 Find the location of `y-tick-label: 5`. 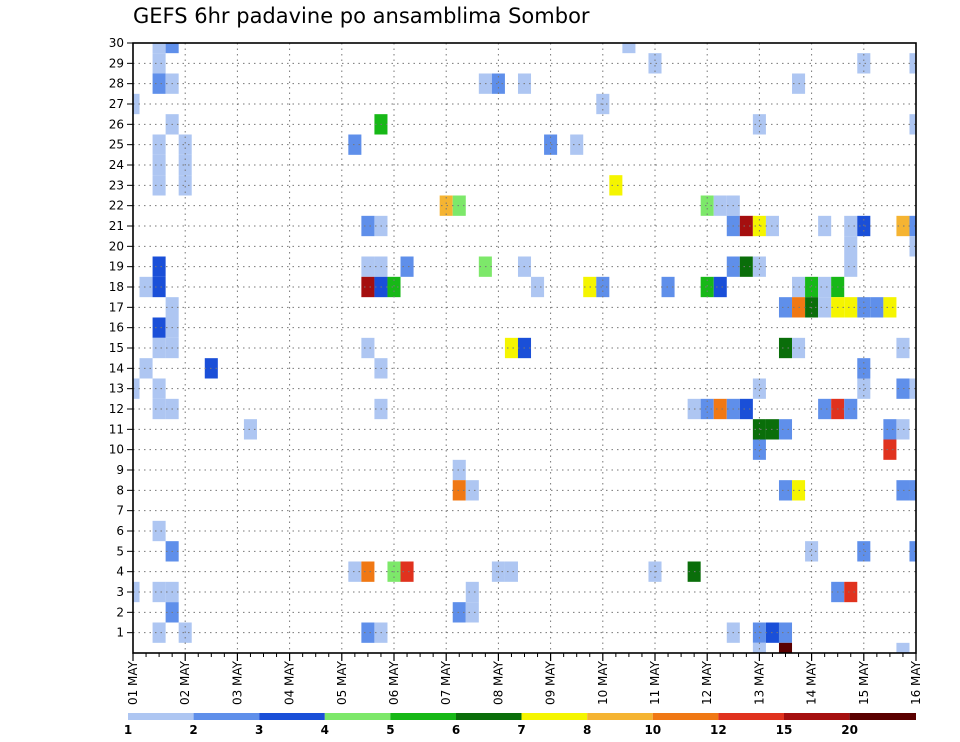

y-tick-label: 5 is located at coordinates (120, 551).